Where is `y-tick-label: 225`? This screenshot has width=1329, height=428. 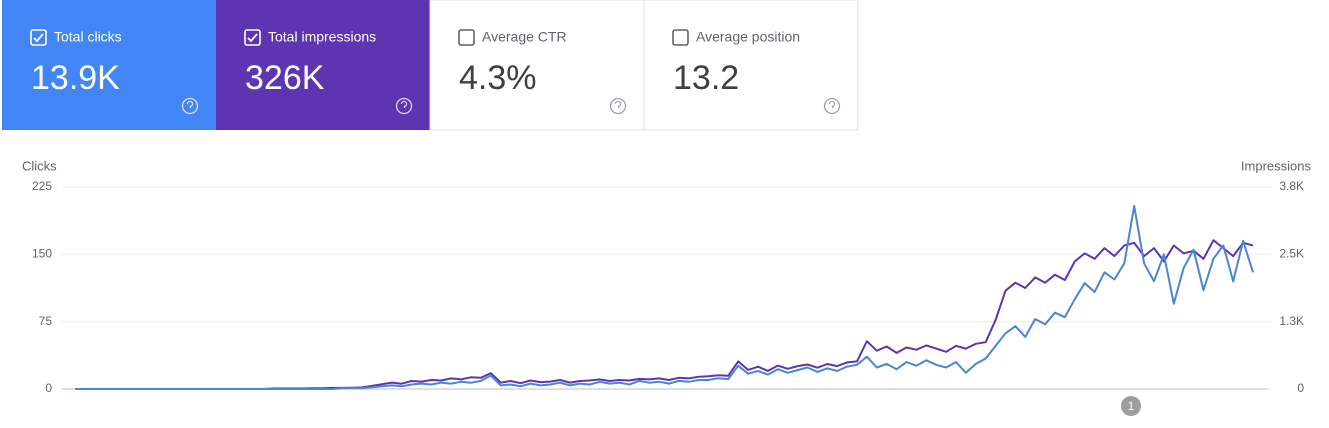 y-tick-label: 225 is located at coordinates (42, 186).